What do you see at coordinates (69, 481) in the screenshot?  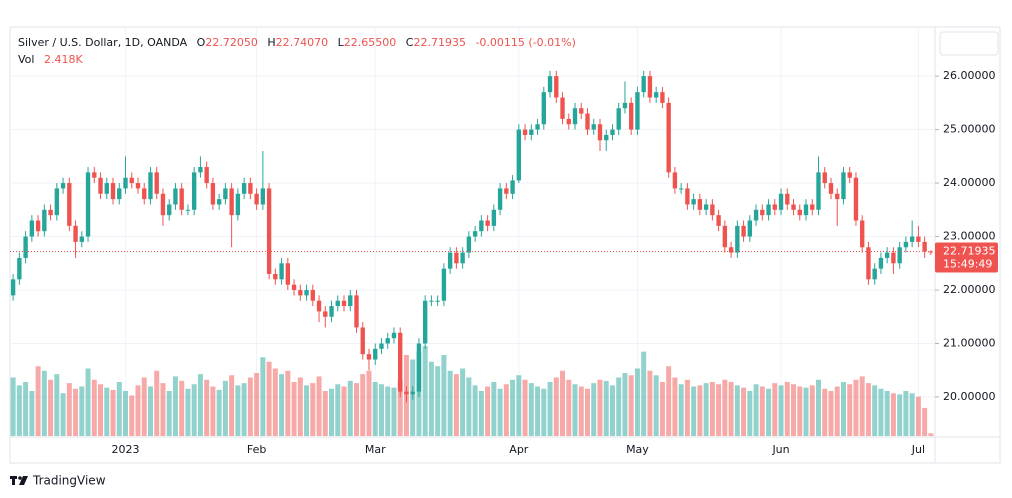 I see `brand-name: TradingView` at bounding box center [69, 481].